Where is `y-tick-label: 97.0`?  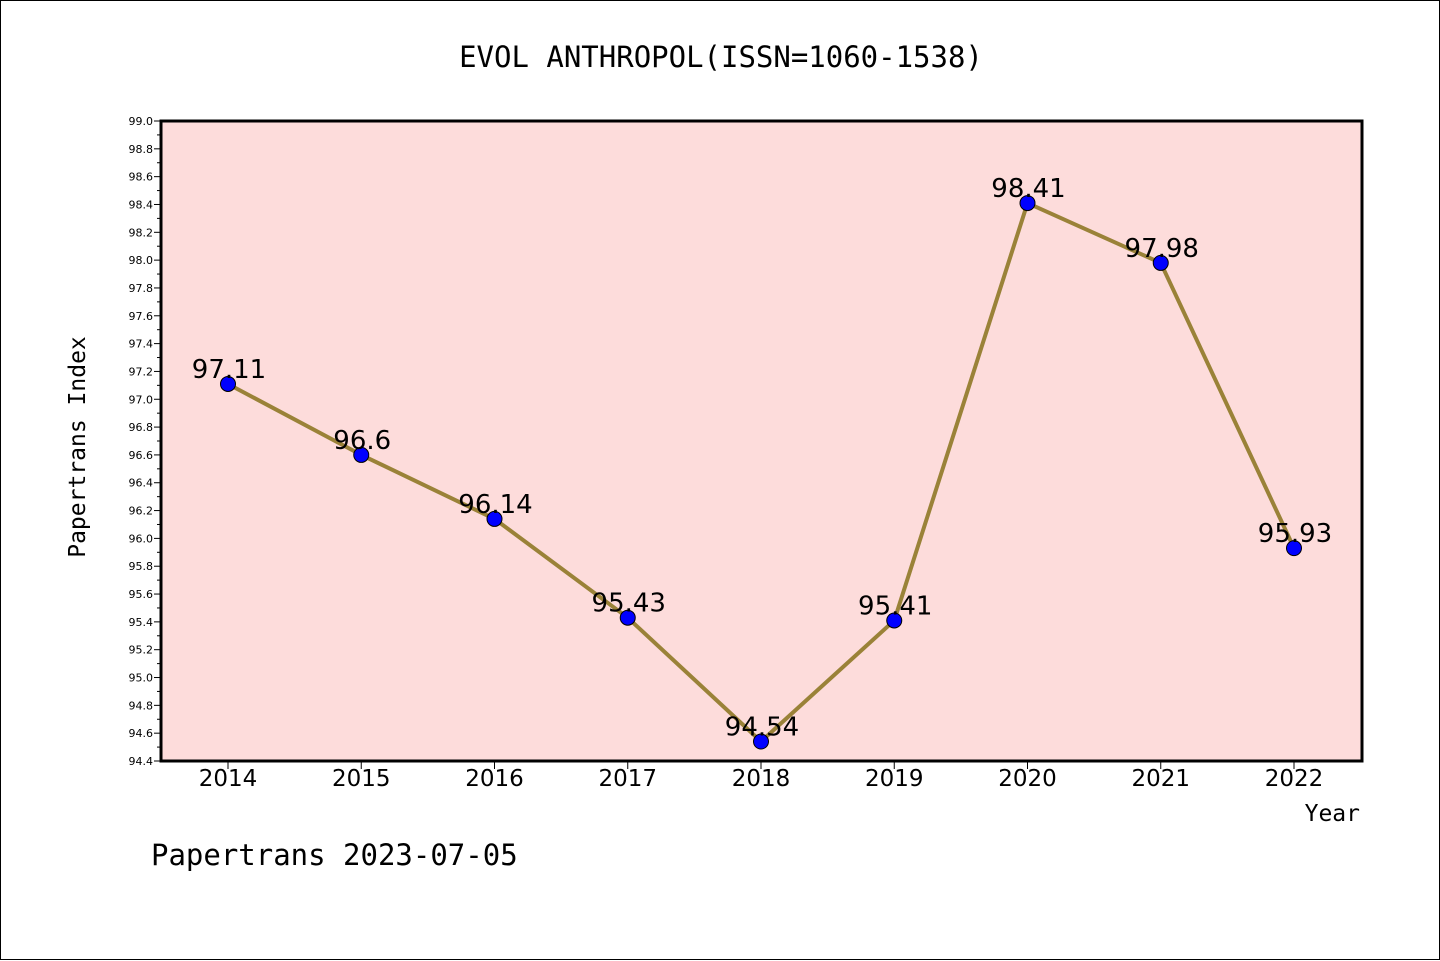
y-tick-label: 97.0 is located at coordinates (141, 399).